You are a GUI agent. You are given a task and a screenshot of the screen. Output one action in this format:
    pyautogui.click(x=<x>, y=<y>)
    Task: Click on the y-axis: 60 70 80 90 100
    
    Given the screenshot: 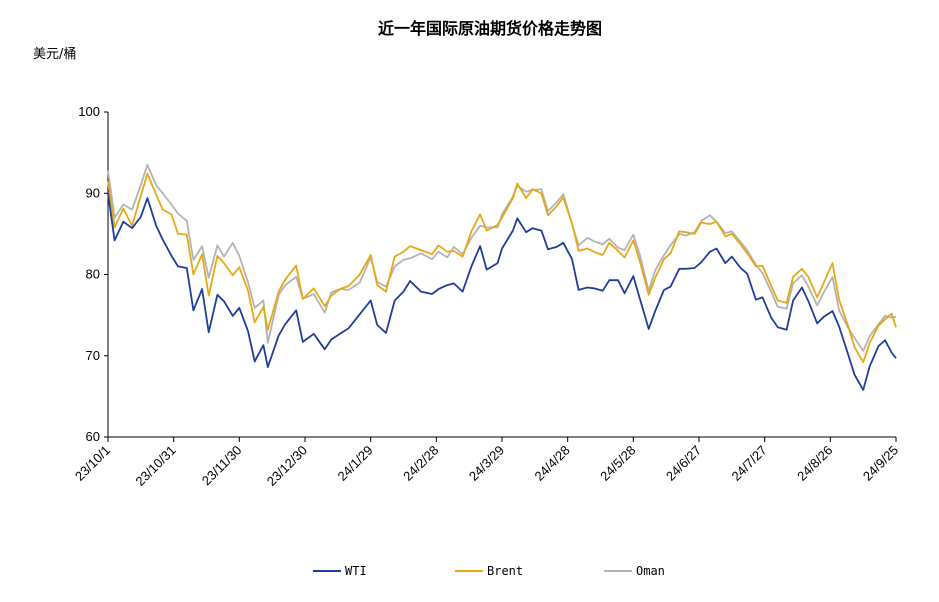 What is the action you would take?
    pyautogui.click(x=93, y=274)
    